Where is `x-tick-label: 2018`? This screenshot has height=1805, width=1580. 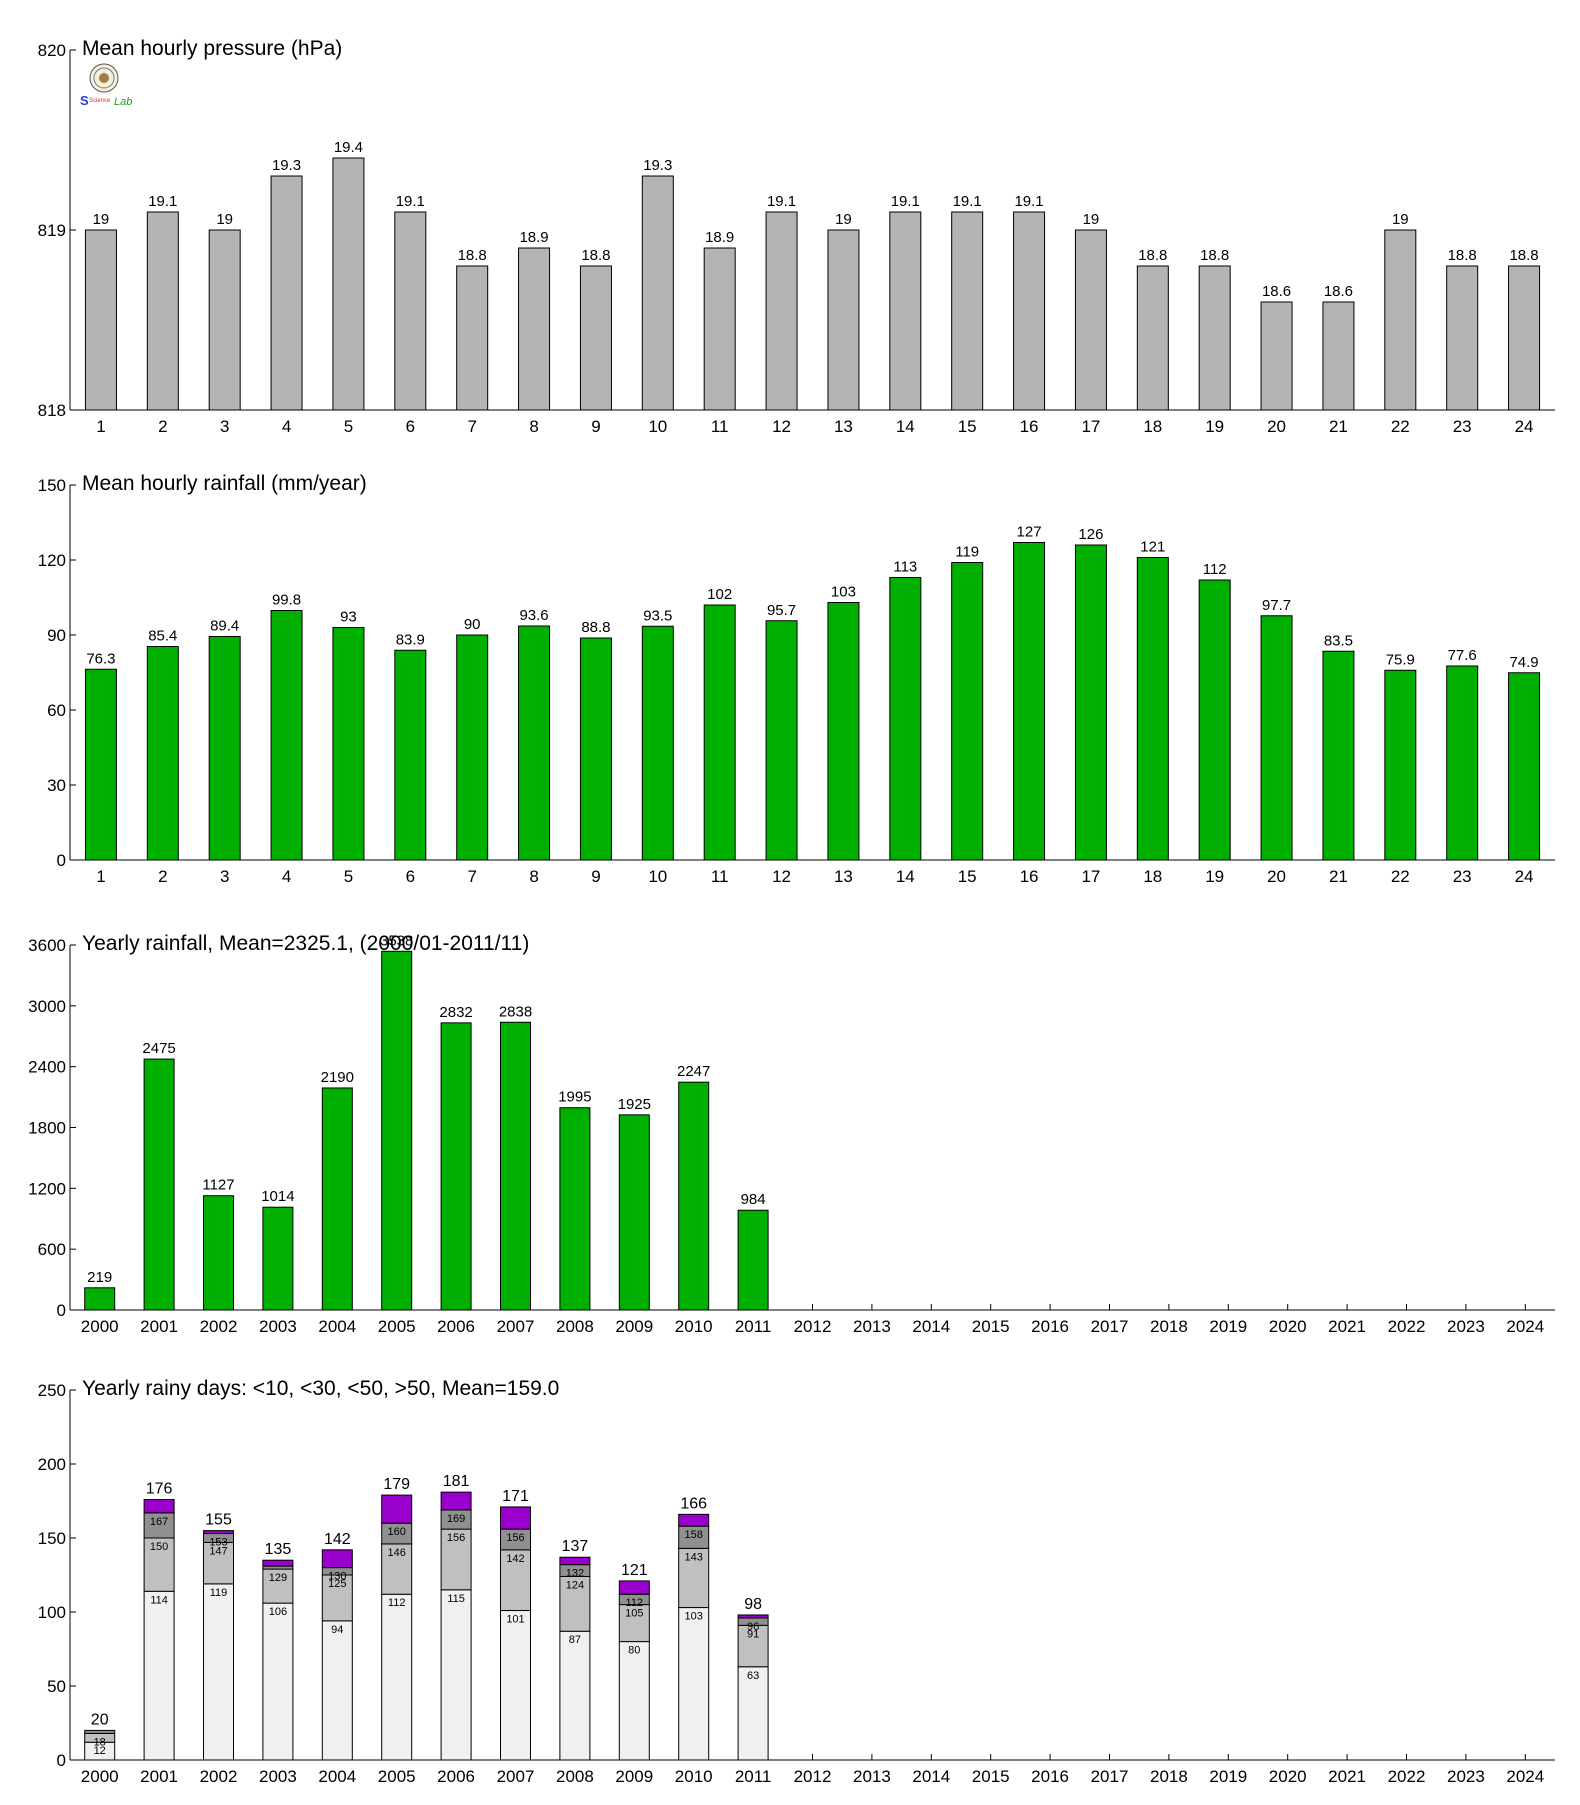
x-tick-label: 2018 is located at coordinates (1169, 1776).